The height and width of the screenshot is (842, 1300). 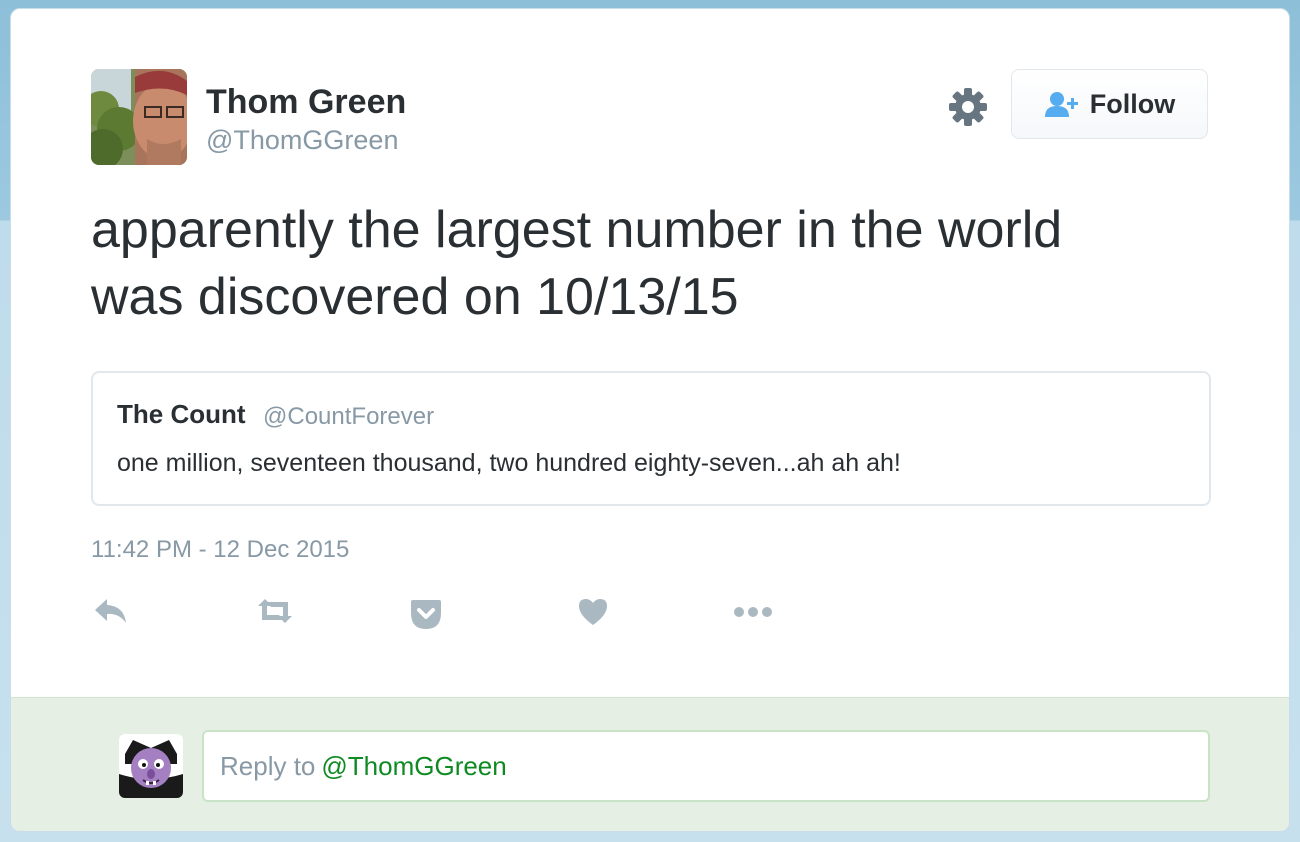 What do you see at coordinates (1132, 103) in the screenshot?
I see `follow-button-label: Follow` at bounding box center [1132, 103].